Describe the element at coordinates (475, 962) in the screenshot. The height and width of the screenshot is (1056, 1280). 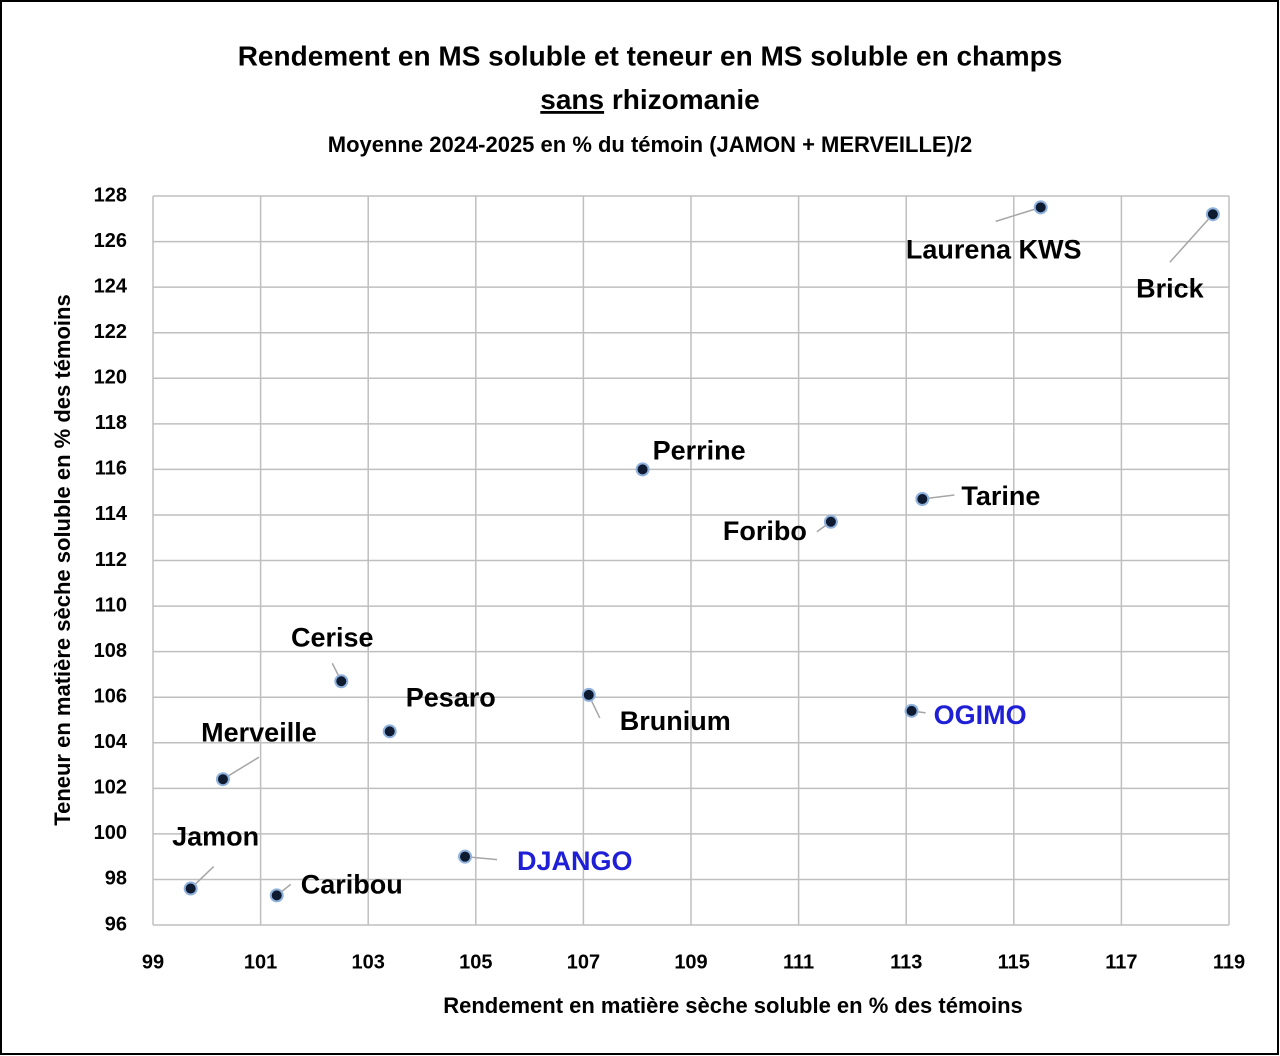
I see `x-tick-label: 105` at that location.